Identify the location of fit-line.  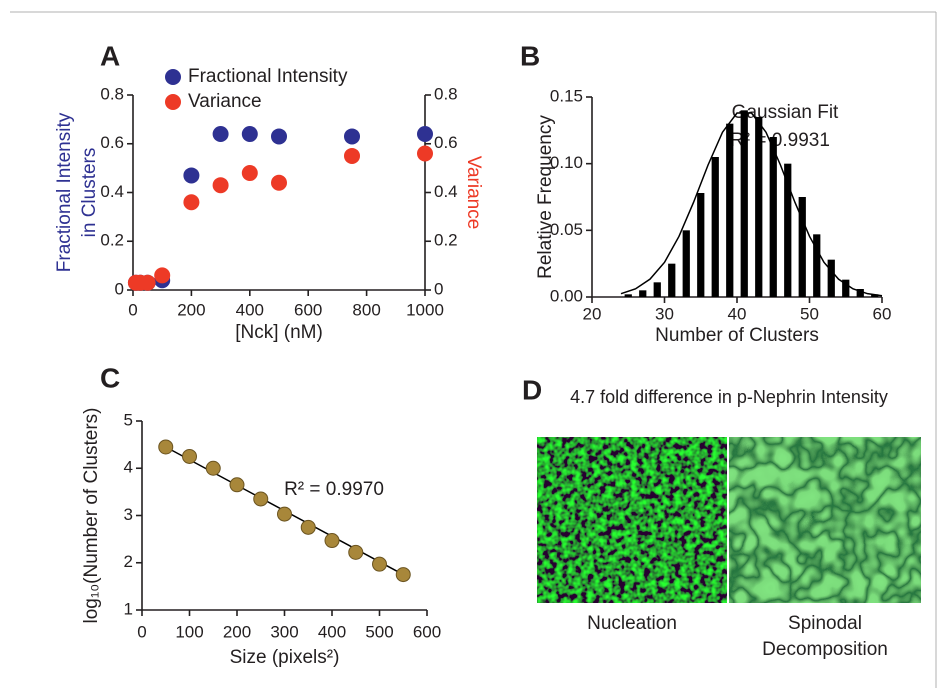
(751, 204).